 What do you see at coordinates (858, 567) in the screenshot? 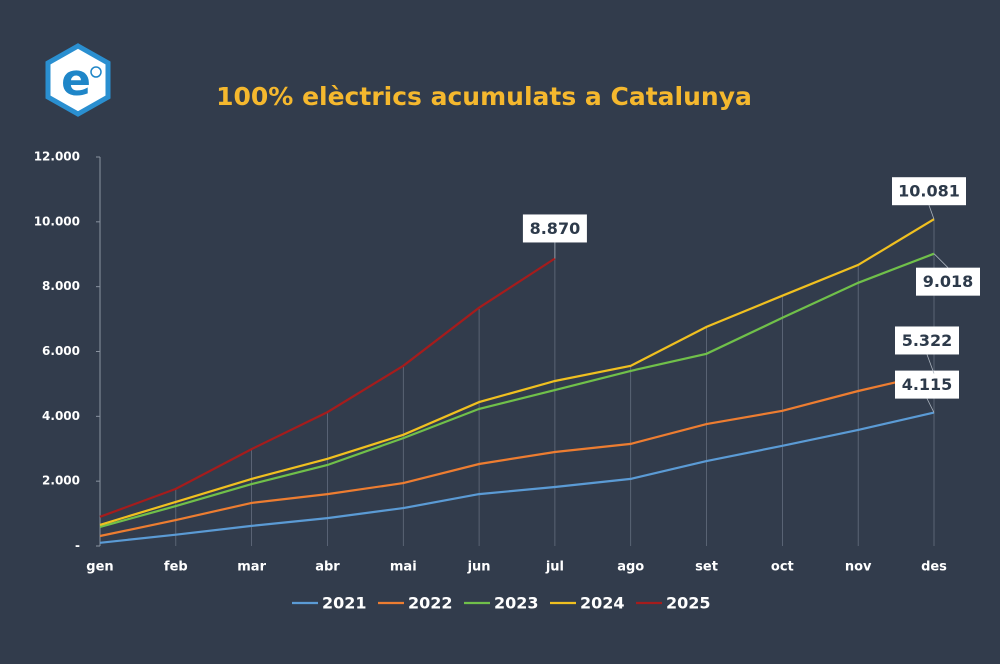
I see `x-tick-label: nov` at bounding box center [858, 567].